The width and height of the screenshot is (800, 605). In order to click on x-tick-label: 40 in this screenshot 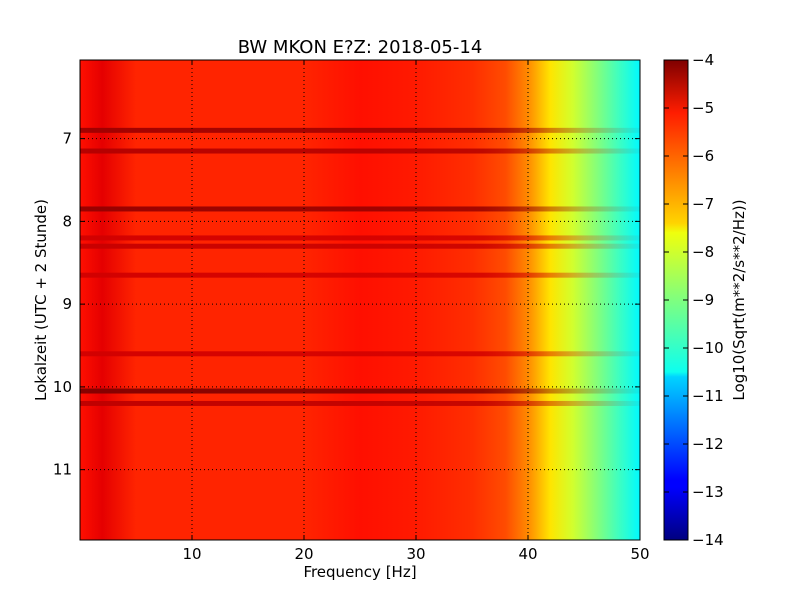, I will do `click(527, 554)`.